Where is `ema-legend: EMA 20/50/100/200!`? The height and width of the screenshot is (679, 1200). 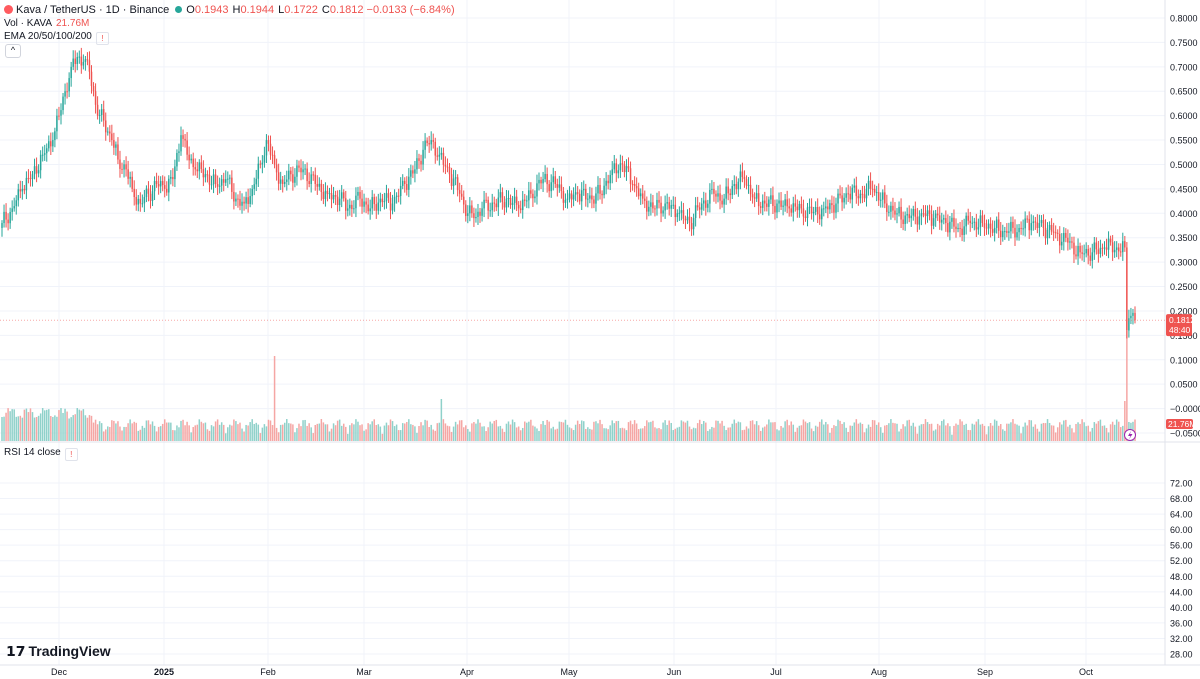 ema-legend: EMA 20/50/100/200! is located at coordinates (56, 38).